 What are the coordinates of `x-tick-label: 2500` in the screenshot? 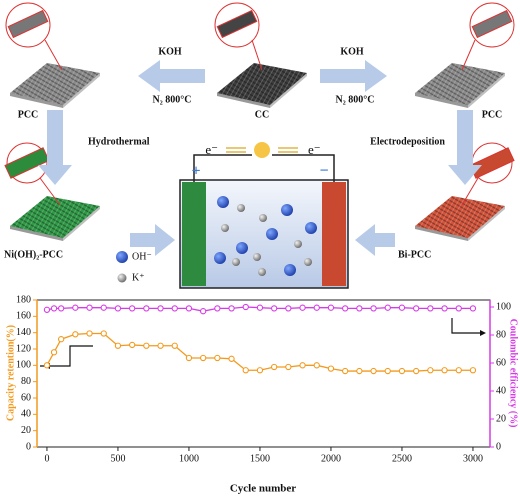 It's located at (402, 458).